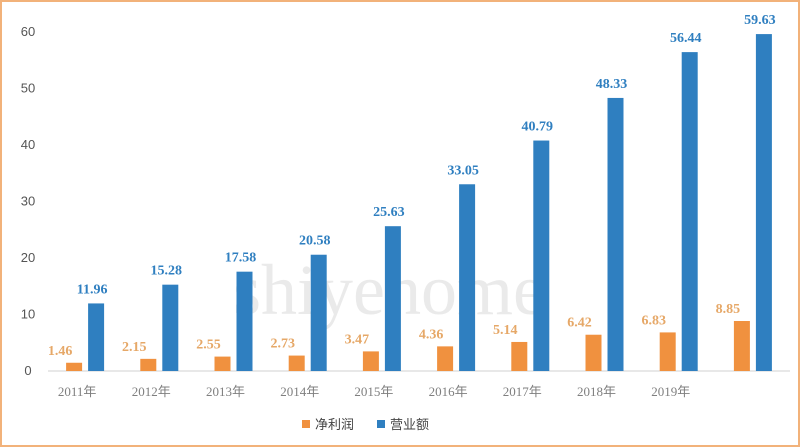 This screenshot has width=800, height=447. Describe the element at coordinates (579, 323) in the screenshot. I see `data-label-净利润-7: 6.42` at that location.